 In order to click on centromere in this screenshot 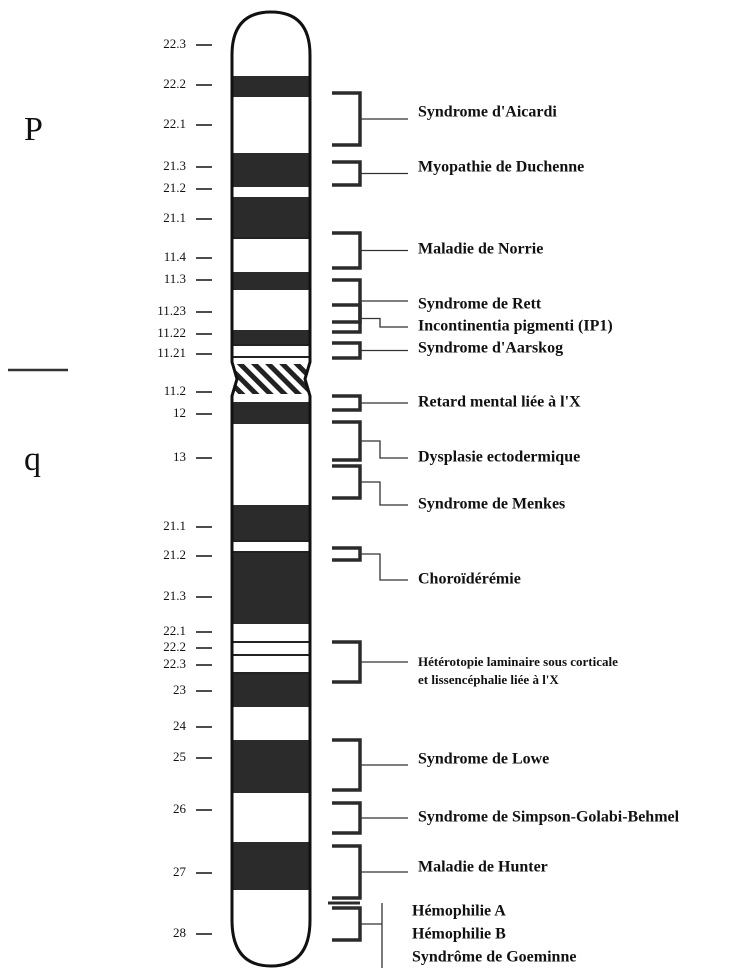, I will do `click(271, 379)`.